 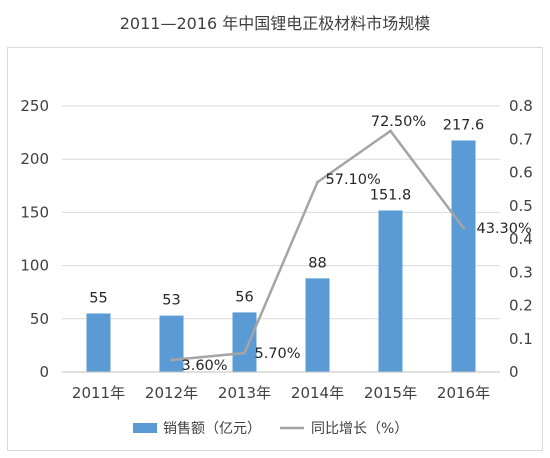 I want to click on bar-data-label: 88, so click(x=317, y=263).